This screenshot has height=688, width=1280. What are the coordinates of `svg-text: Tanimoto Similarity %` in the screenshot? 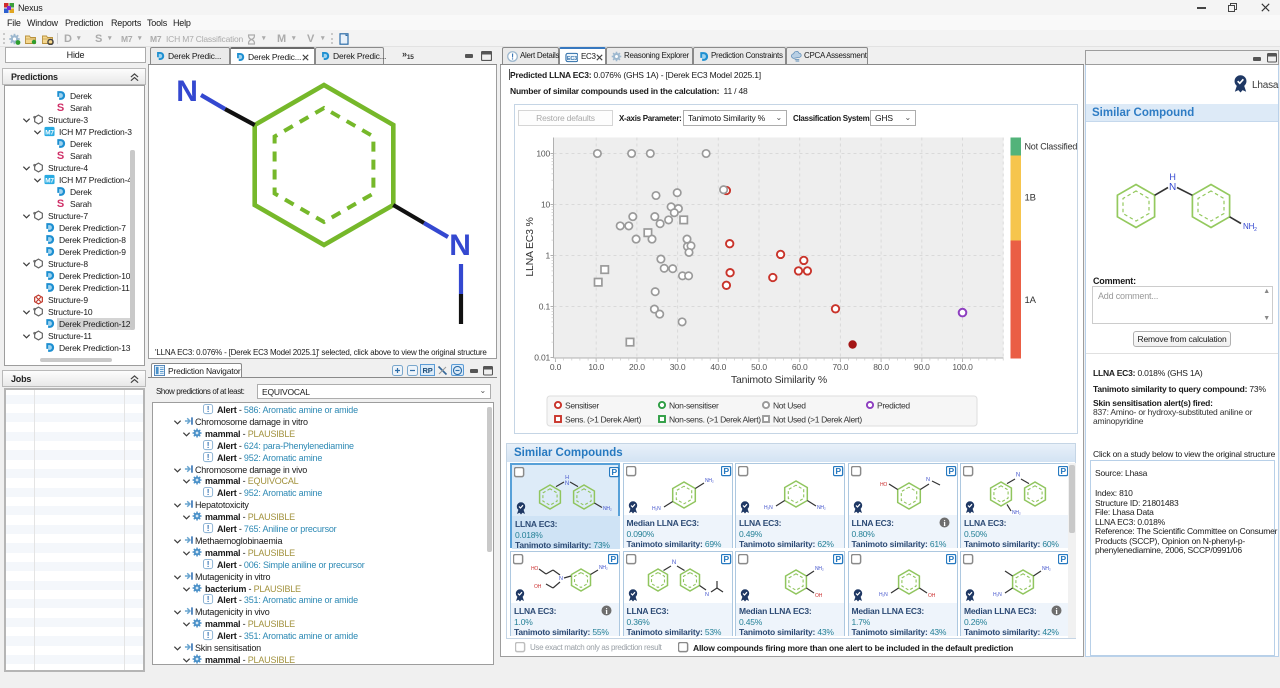 It's located at (779, 380).